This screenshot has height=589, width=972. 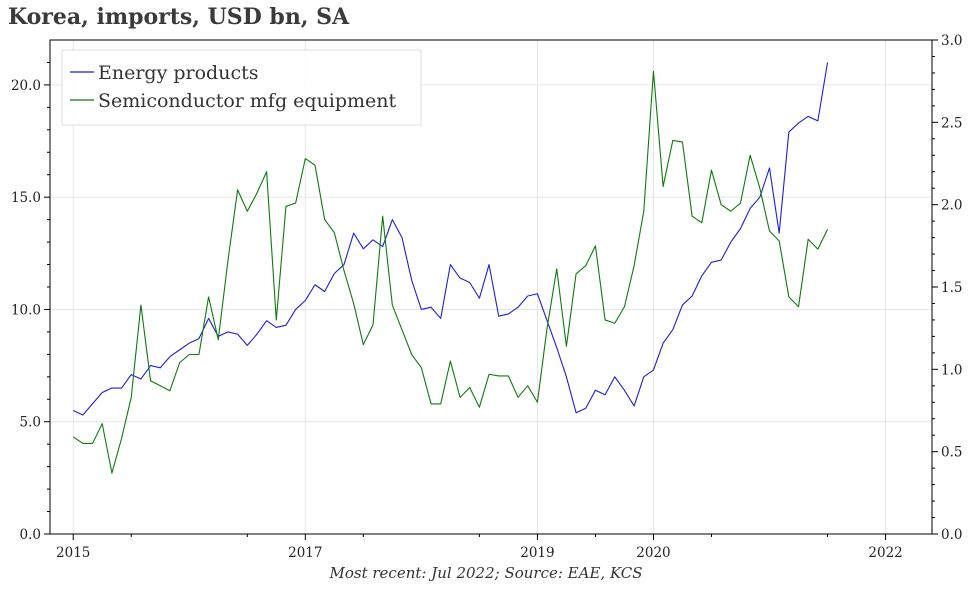 What do you see at coordinates (653, 553) in the screenshot?
I see `x-tick-label: 2020` at bounding box center [653, 553].